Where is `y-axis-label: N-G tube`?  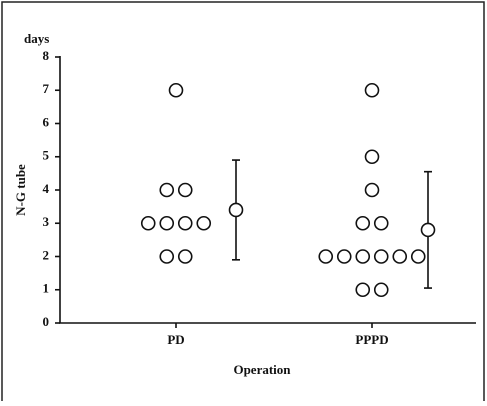
y-axis-label: N-G tube is located at coordinates (20, 190).